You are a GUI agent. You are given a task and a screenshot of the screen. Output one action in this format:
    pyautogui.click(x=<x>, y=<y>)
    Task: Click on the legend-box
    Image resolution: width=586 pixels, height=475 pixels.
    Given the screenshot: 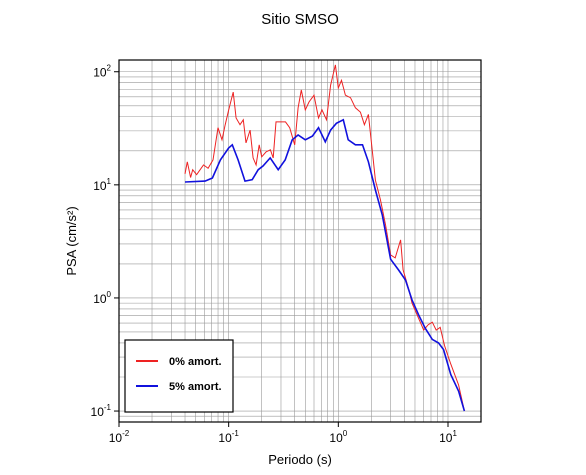 What is the action you would take?
    pyautogui.click(x=179, y=376)
    